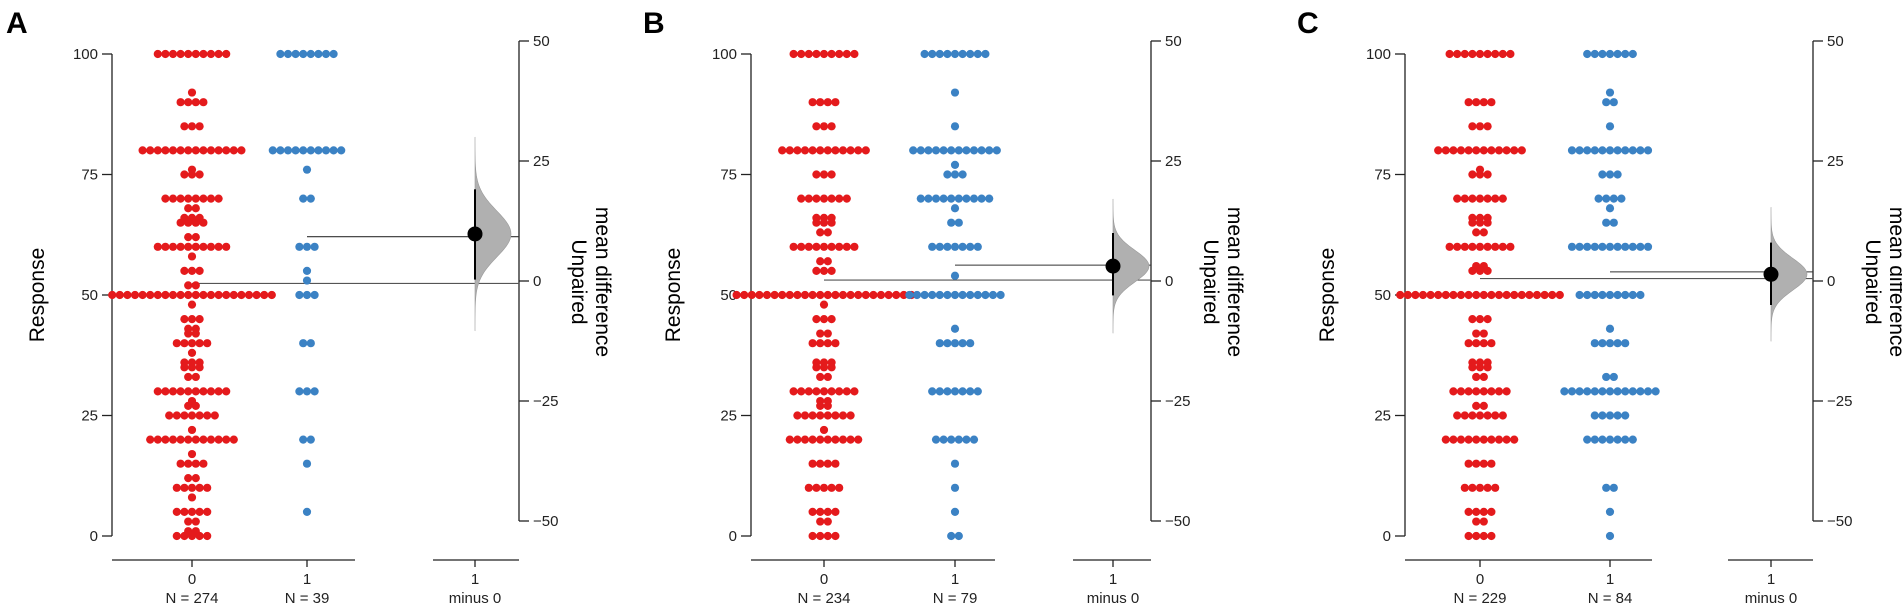 The width and height of the screenshot is (1902, 610). What do you see at coordinates (1610, 579) in the screenshot?
I see `x-tick-label: 1` at bounding box center [1610, 579].